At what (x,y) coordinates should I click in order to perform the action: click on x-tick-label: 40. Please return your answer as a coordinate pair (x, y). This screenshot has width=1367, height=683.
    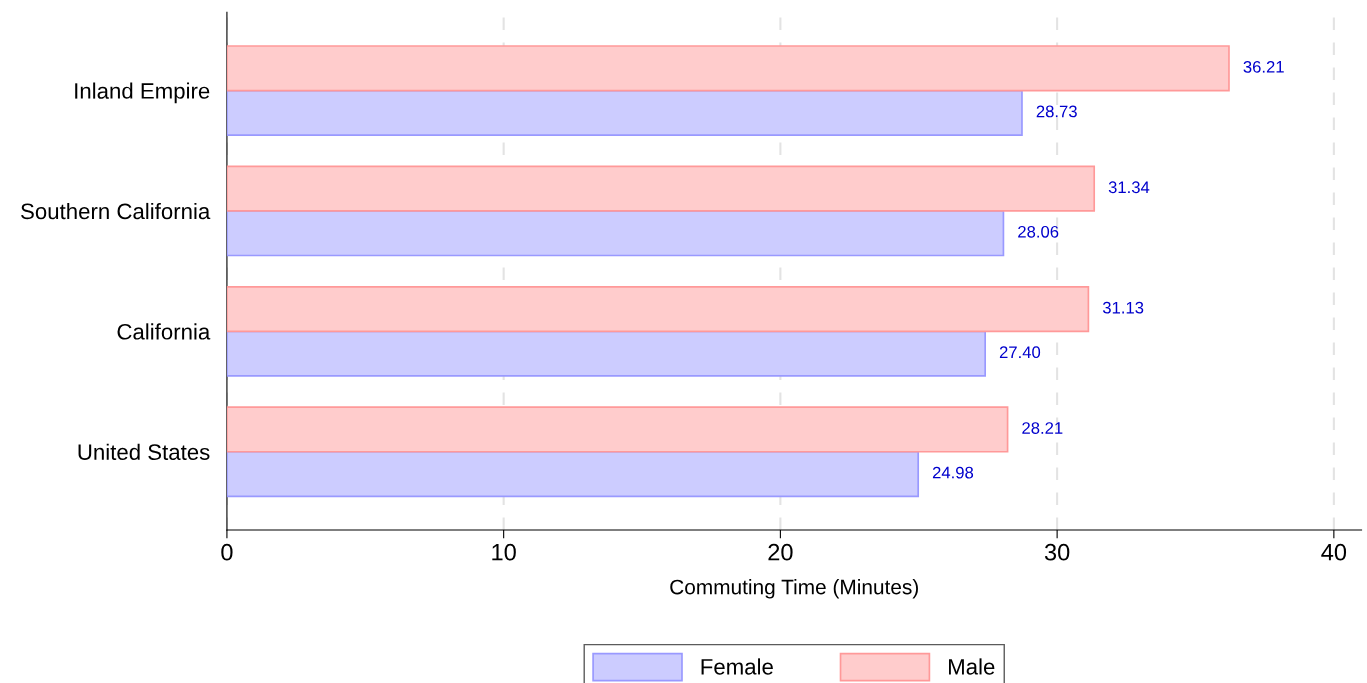
    Looking at the image, I should click on (1334, 552).